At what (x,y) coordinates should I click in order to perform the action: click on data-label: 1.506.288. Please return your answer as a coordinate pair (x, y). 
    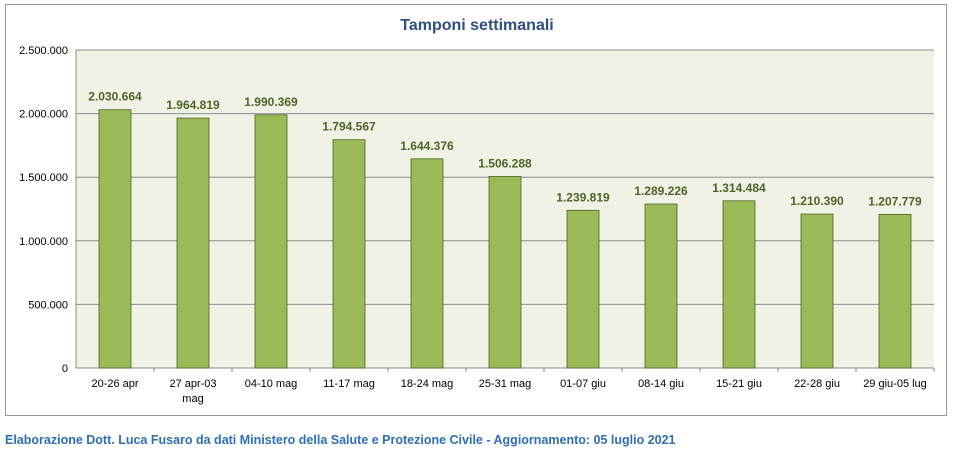
    Looking at the image, I should click on (505, 163).